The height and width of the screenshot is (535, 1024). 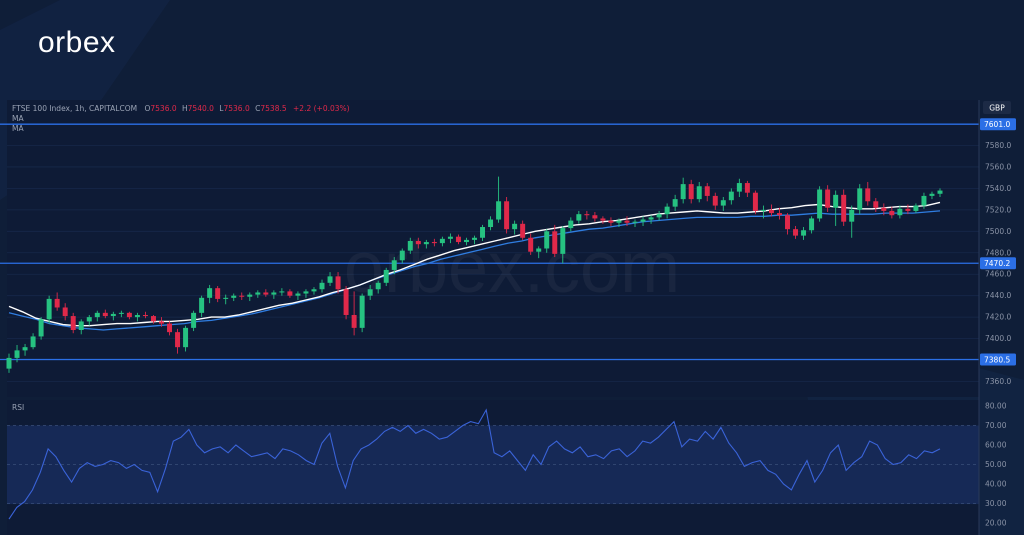 What do you see at coordinates (996, 445) in the screenshot?
I see `rsi-tick-label: 60.00` at bounding box center [996, 445].